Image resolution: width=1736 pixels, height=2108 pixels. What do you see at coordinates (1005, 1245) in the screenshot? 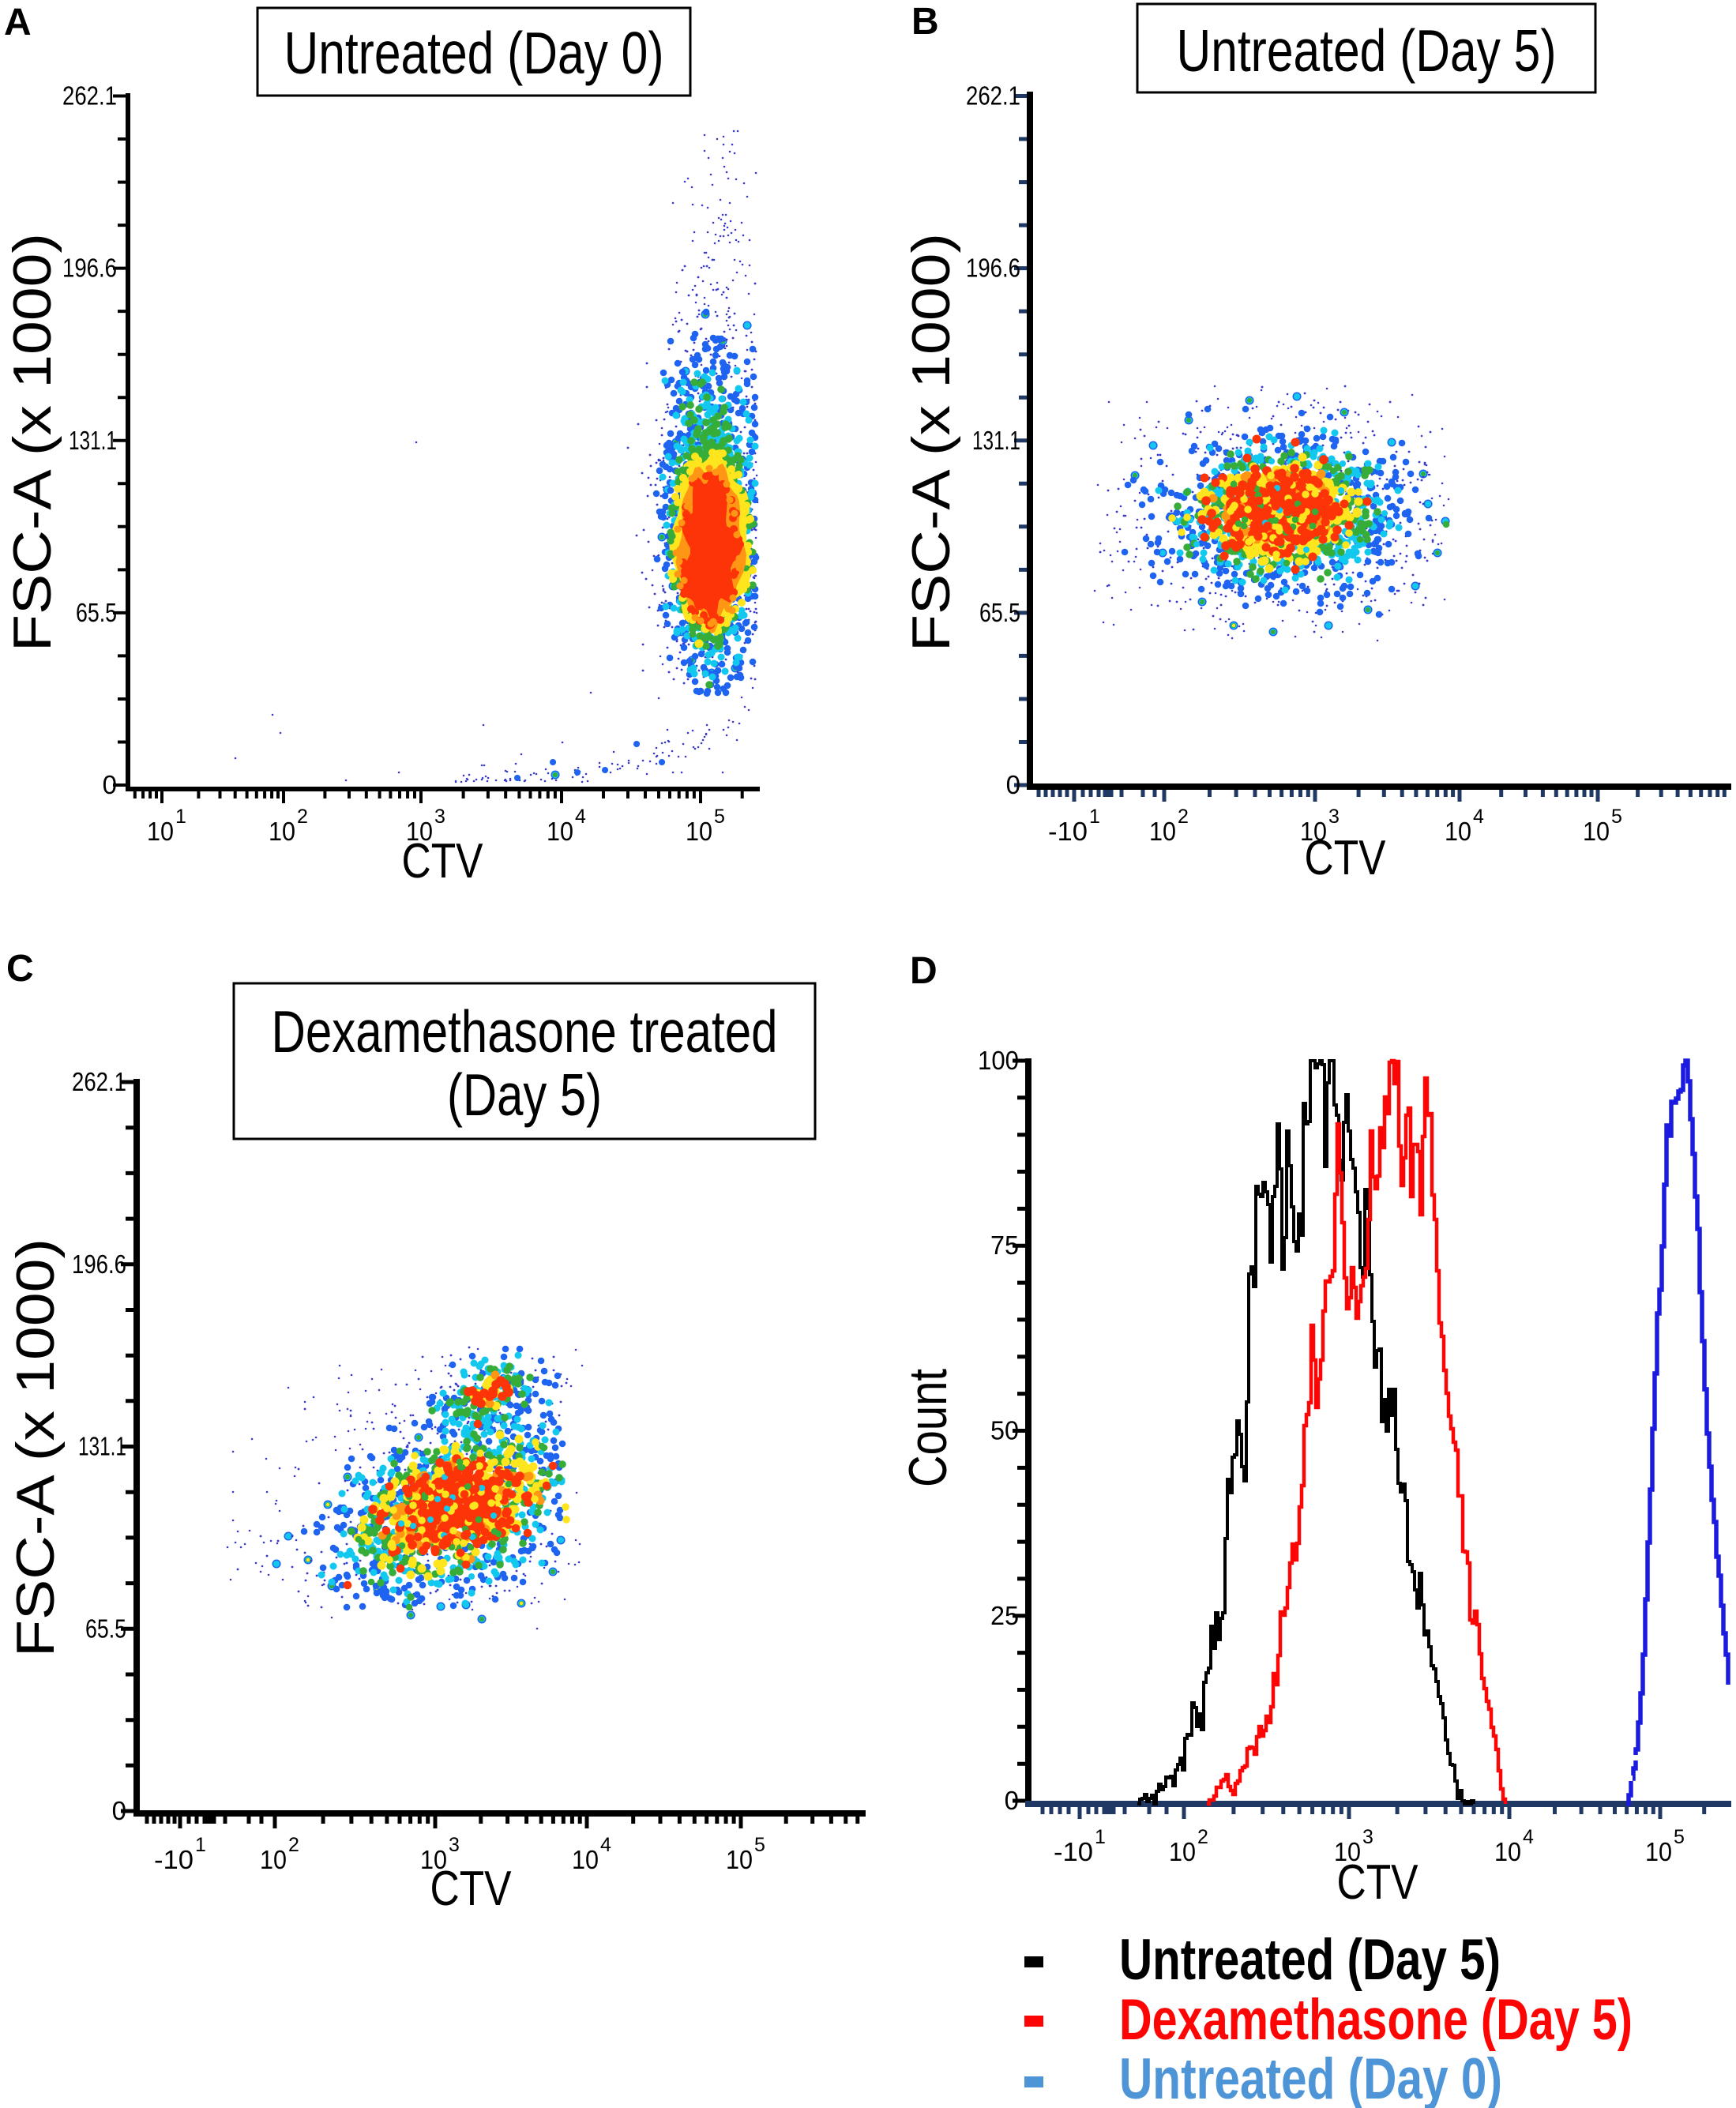
I see `svg-text: 75` at bounding box center [1005, 1245].